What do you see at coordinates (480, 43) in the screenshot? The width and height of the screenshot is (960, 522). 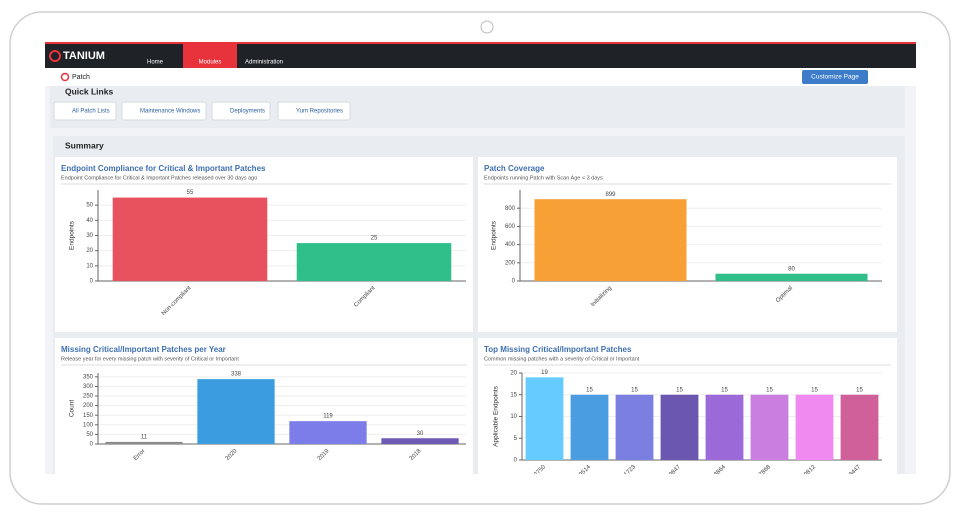 I see `accent` at bounding box center [480, 43].